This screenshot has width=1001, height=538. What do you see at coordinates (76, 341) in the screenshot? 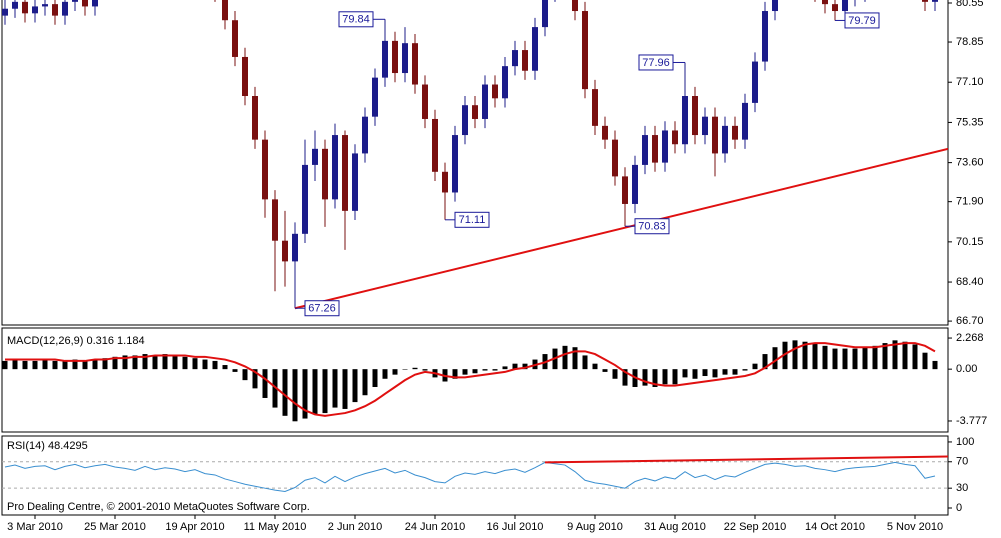
I see `panel-title: MACD(12,26,9) 0.316 1.184` at bounding box center [76, 341].